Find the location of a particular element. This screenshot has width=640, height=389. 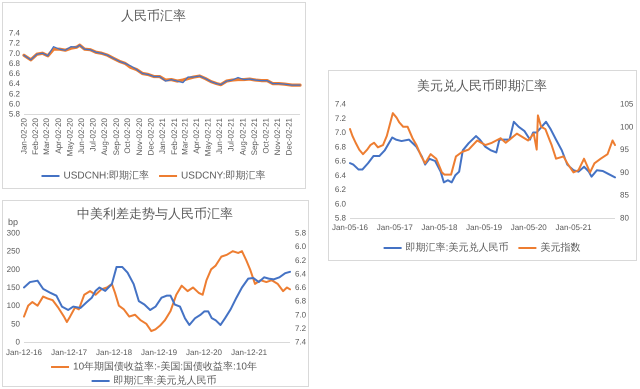

x-tick-label: Jan-12-21 is located at coordinates (249, 352).